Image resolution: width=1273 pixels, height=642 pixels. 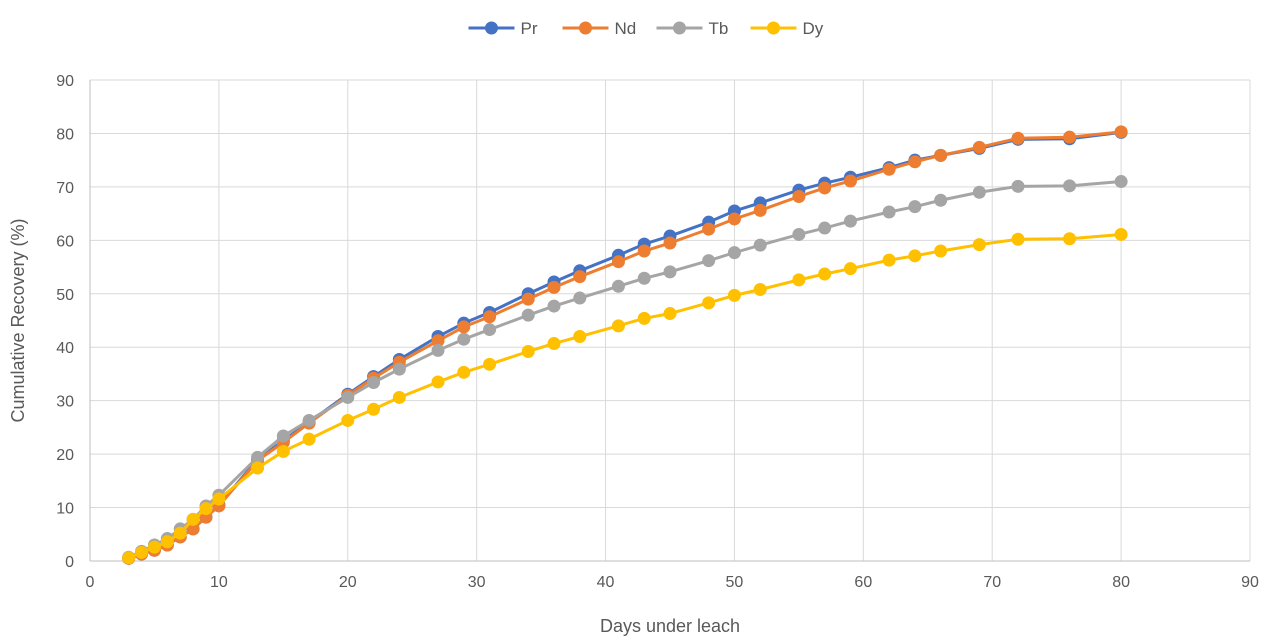 I want to click on y-tick-label: 50, so click(x=65, y=295).